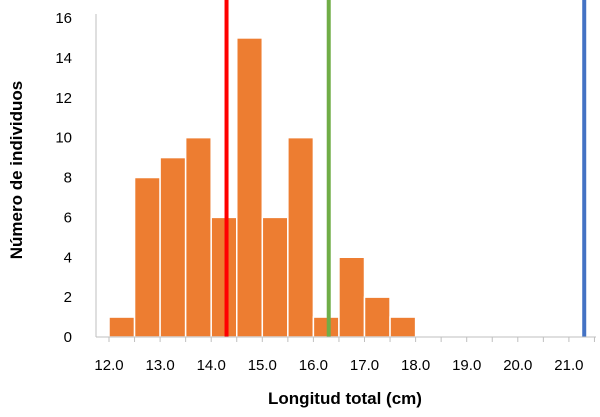 This screenshot has width=600, height=417. Describe the element at coordinates (262, 365) in the screenshot. I see `x-tick-label: 15.0` at that location.